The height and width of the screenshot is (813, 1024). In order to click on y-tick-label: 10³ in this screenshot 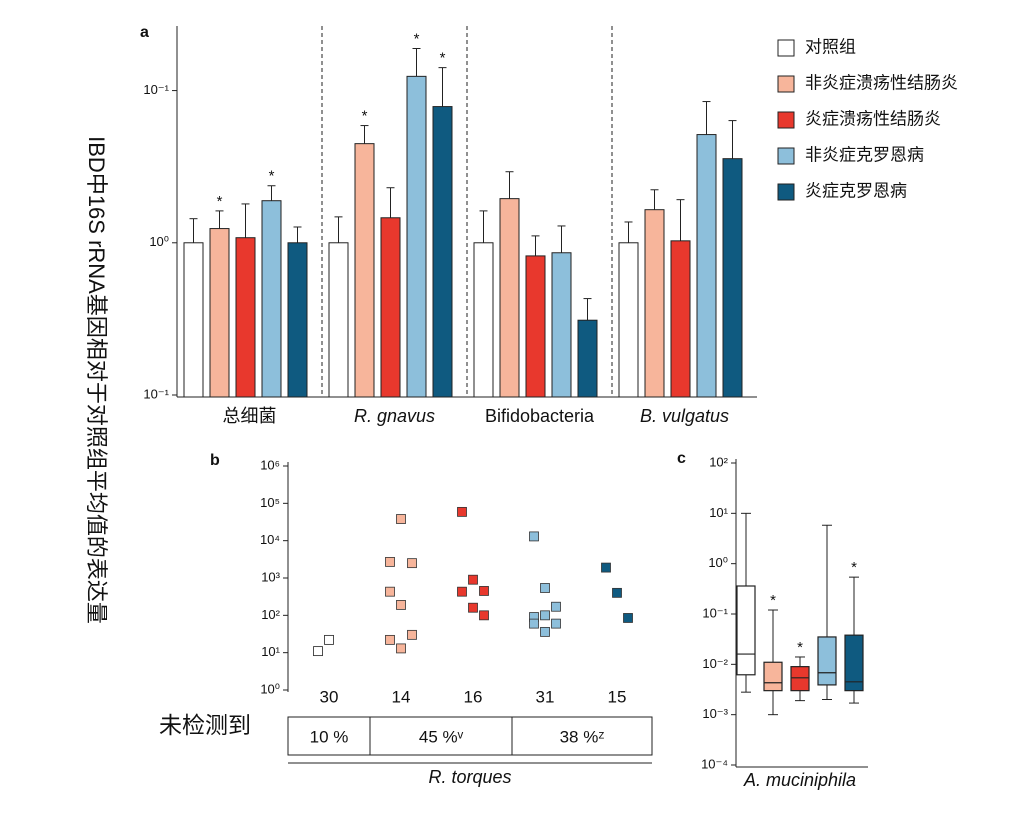, I will do `click(270, 576)`.